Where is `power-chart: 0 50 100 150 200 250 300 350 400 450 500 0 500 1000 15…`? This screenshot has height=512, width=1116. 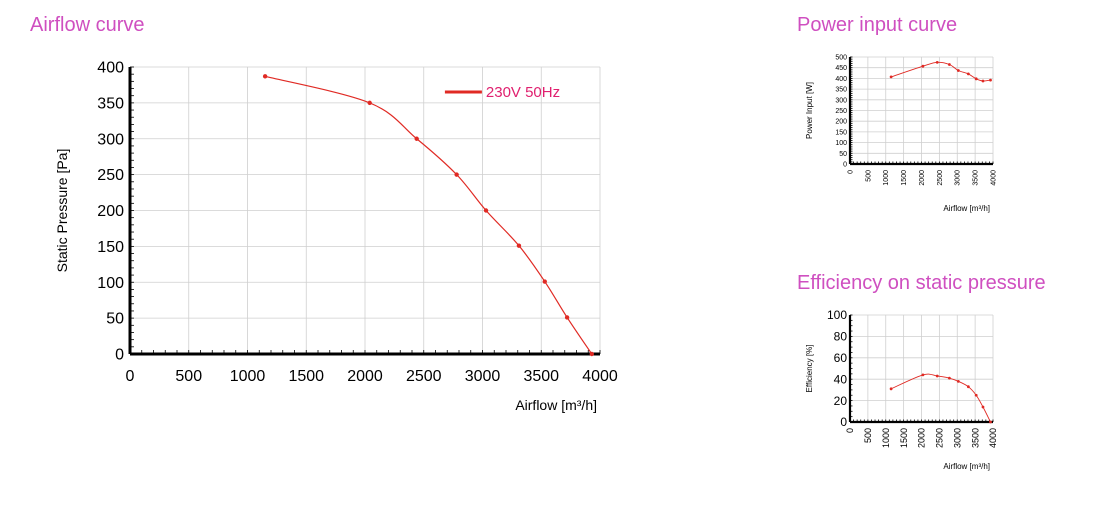 power-chart: 0 50 100 150 200 250 300 350 400 450 500 0 500 1000 15… is located at coordinates (901, 133).